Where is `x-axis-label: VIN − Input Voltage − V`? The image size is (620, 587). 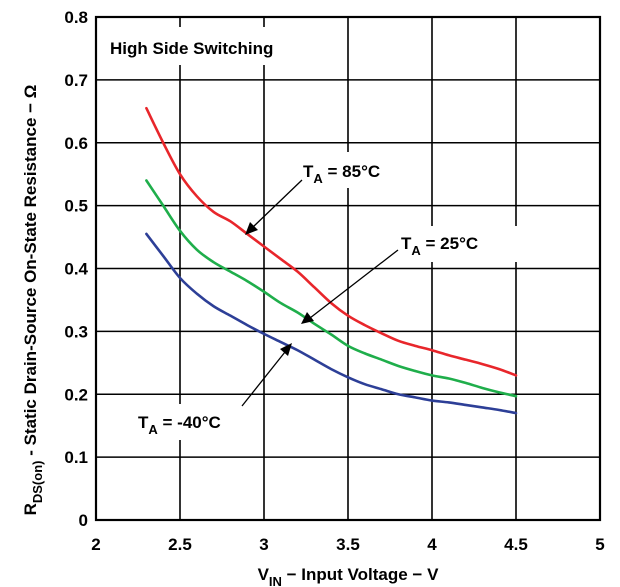
x-axis-label: VIN − Input Voltage − V is located at coordinates (348, 576).